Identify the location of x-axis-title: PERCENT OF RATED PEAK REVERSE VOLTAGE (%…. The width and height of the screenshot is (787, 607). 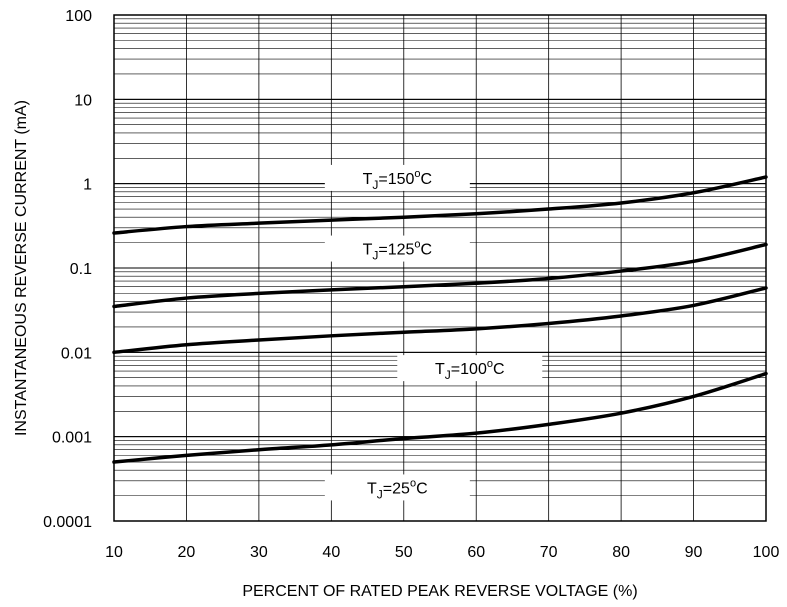
(439, 591).